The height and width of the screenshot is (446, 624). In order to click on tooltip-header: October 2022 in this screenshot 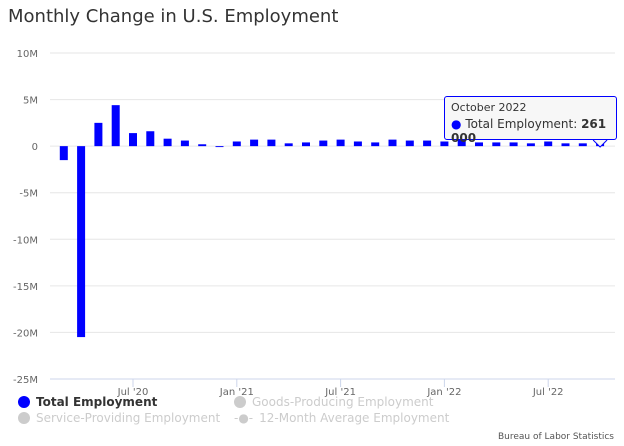, I will do `click(489, 107)`.